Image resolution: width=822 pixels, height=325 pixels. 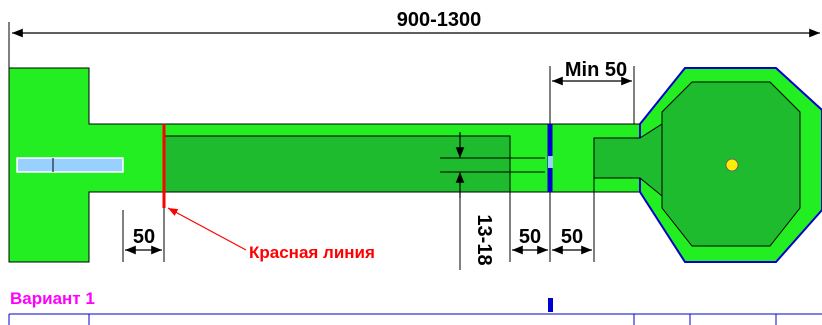 I want to click on inner-channel, so click(x=337, y=164).